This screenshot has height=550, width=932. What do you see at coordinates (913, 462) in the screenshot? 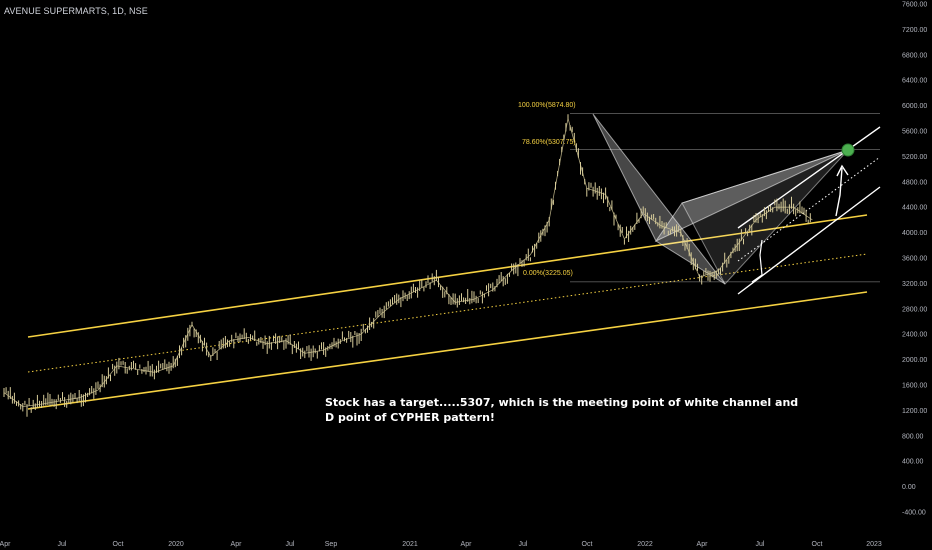
I see `y-tick-label: 400.00` at bounding box center [913, 462].